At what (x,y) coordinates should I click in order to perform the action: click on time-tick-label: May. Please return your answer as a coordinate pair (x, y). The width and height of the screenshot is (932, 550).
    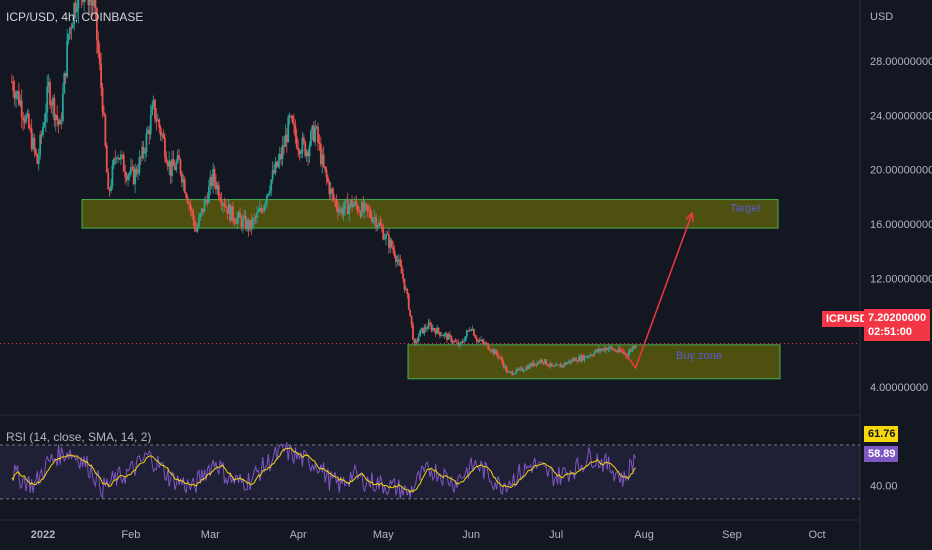
    Looking at the image, I should click on (383, 535).